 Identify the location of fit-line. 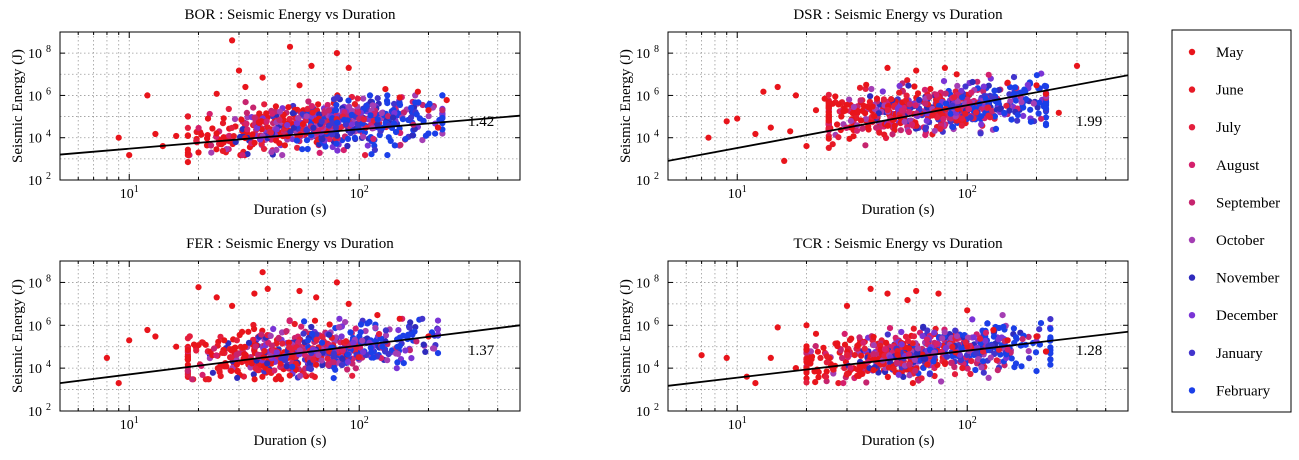
(290, 135).